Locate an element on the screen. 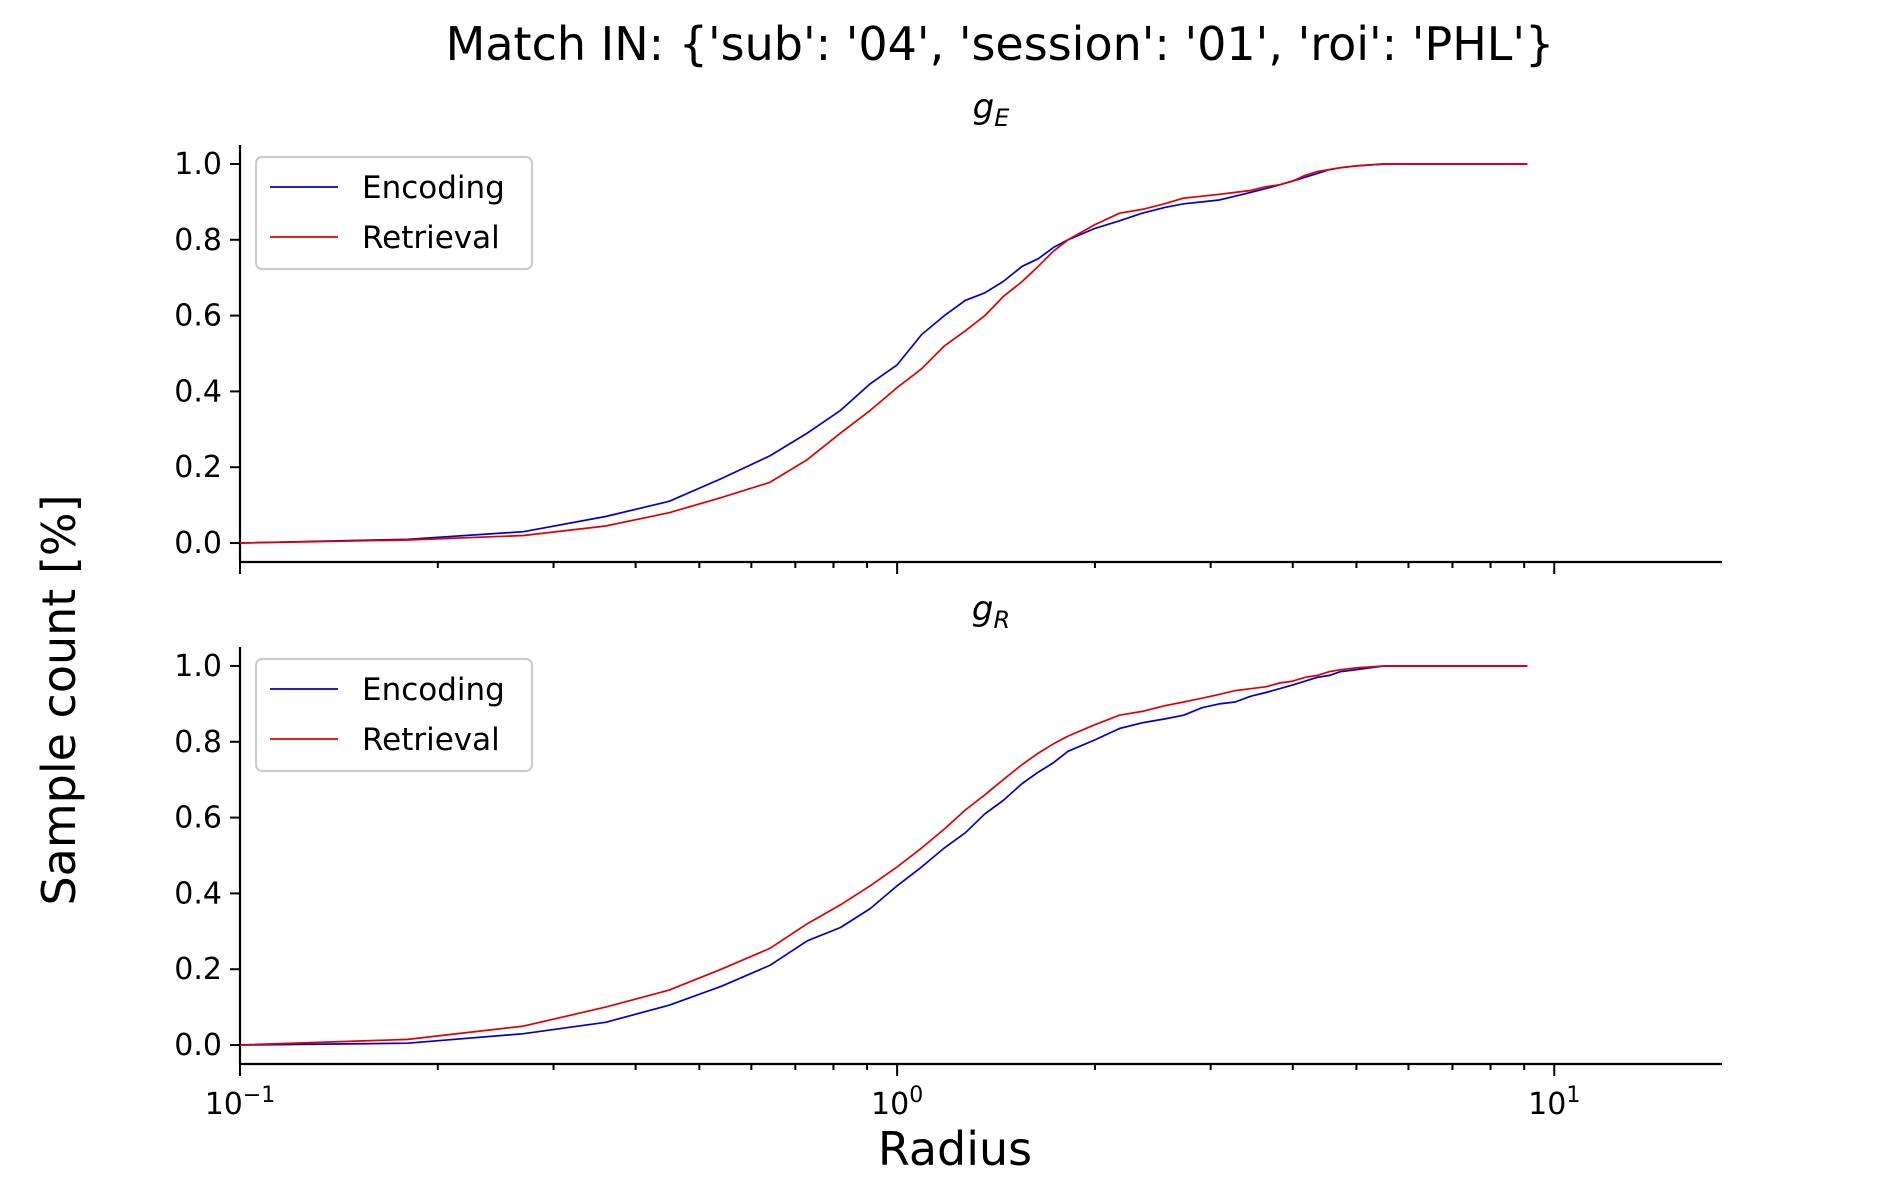 The height and width of the screenshot is (1181, 1889). panel-title: gR is located at coordinates (991, 611).